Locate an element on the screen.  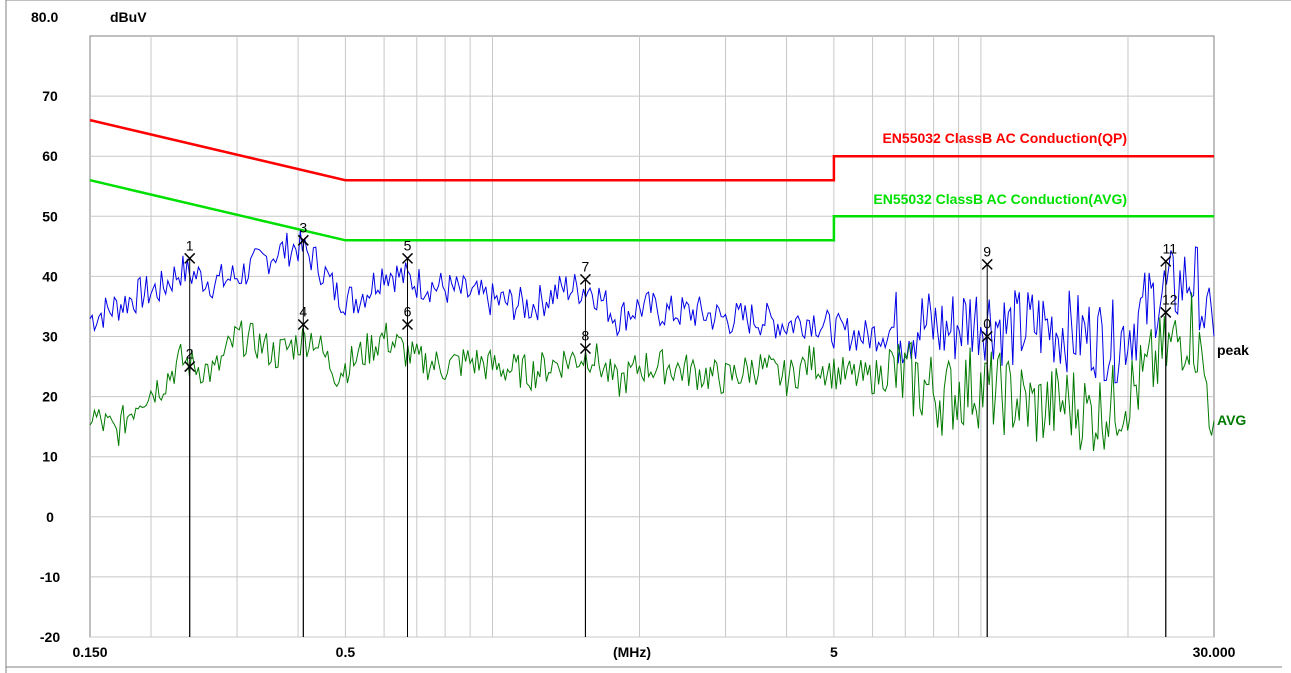
marker-6-label: 6 is located at coordinates (408, 311).